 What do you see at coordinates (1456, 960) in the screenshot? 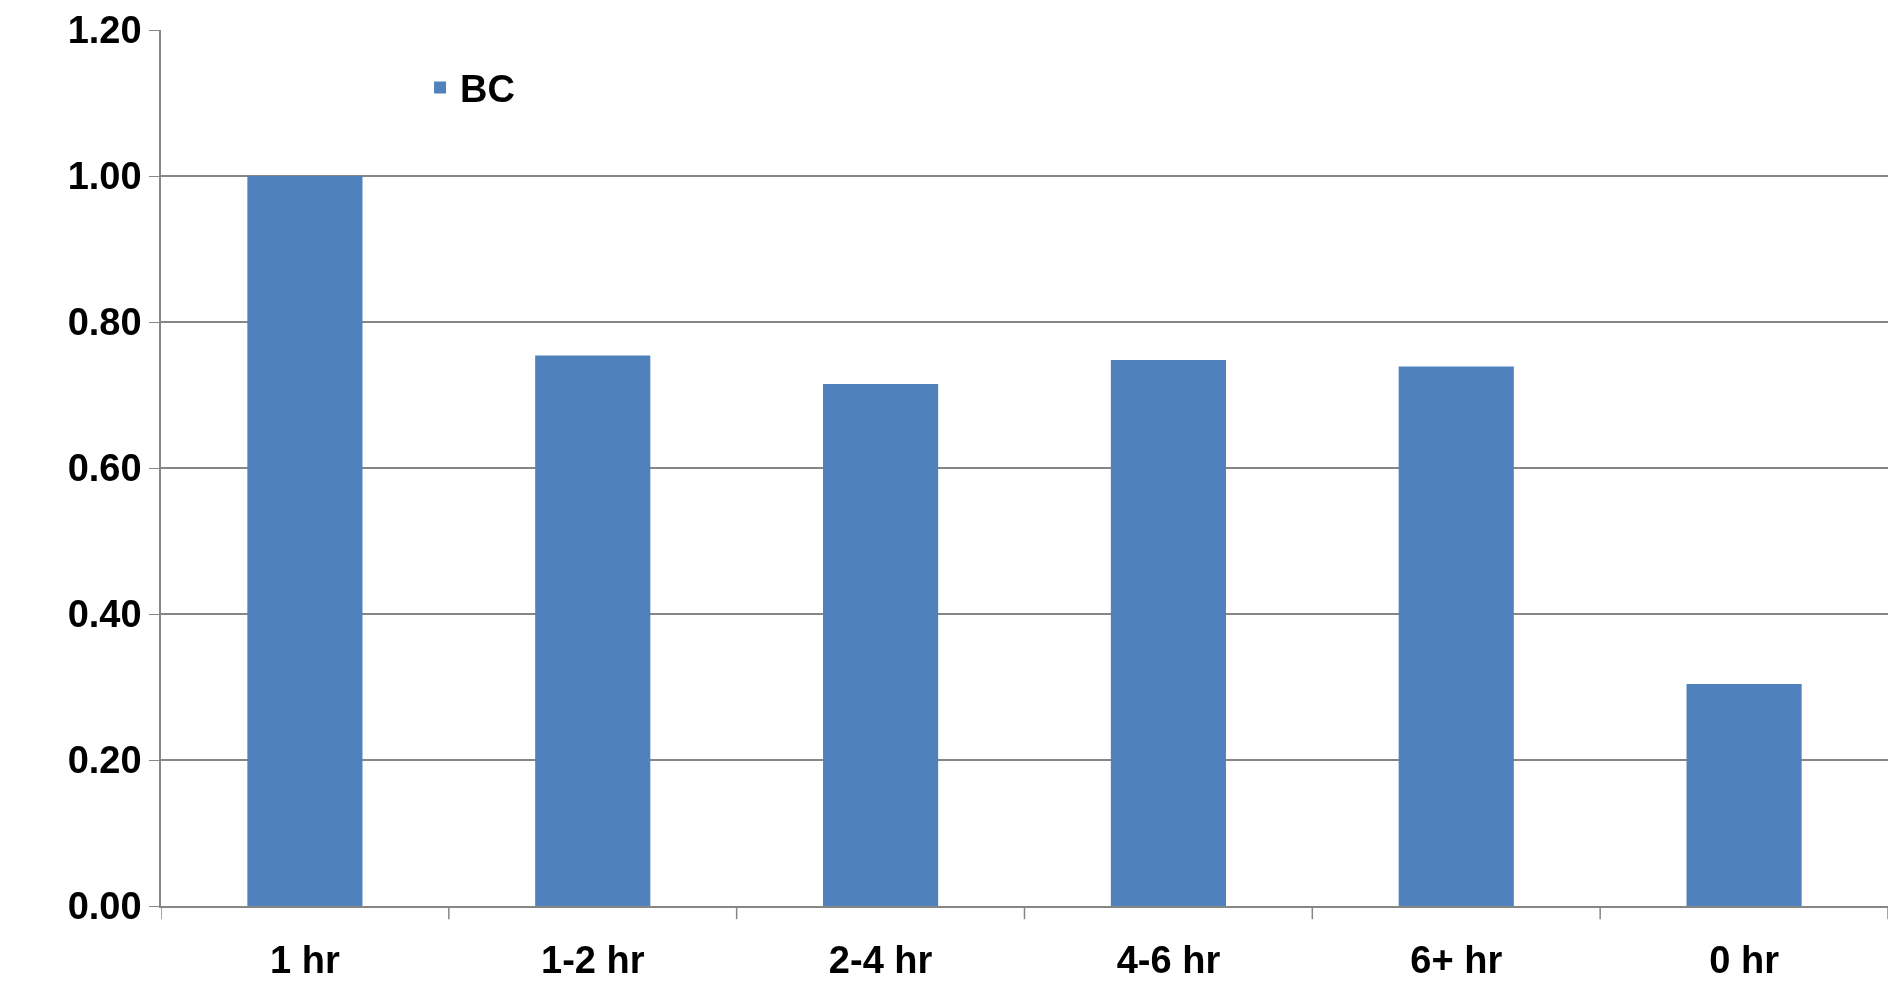
I see `x-tick-label: 6+ hr` at bounding box center [1456, 960].